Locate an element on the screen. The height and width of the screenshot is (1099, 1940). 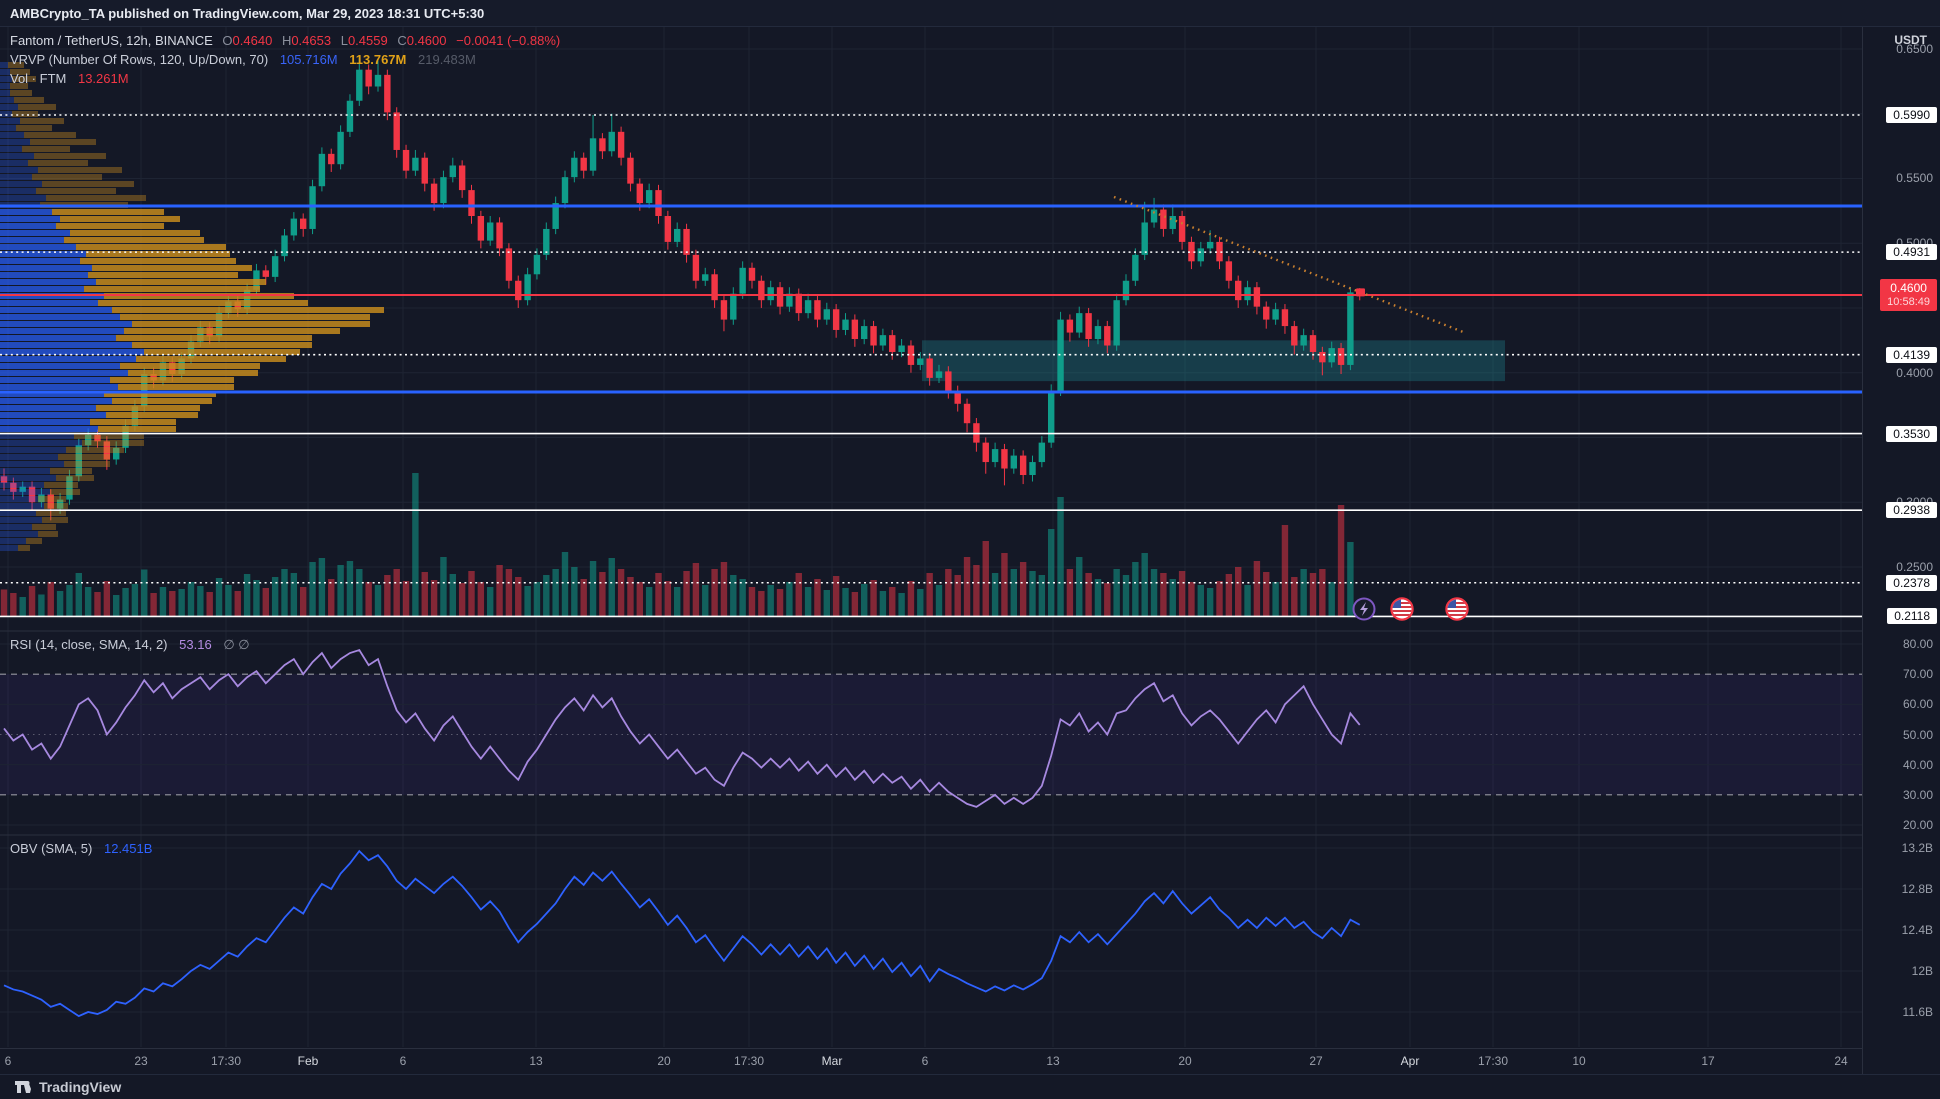
time-label: 23 is located at coordinates (141, 1061).